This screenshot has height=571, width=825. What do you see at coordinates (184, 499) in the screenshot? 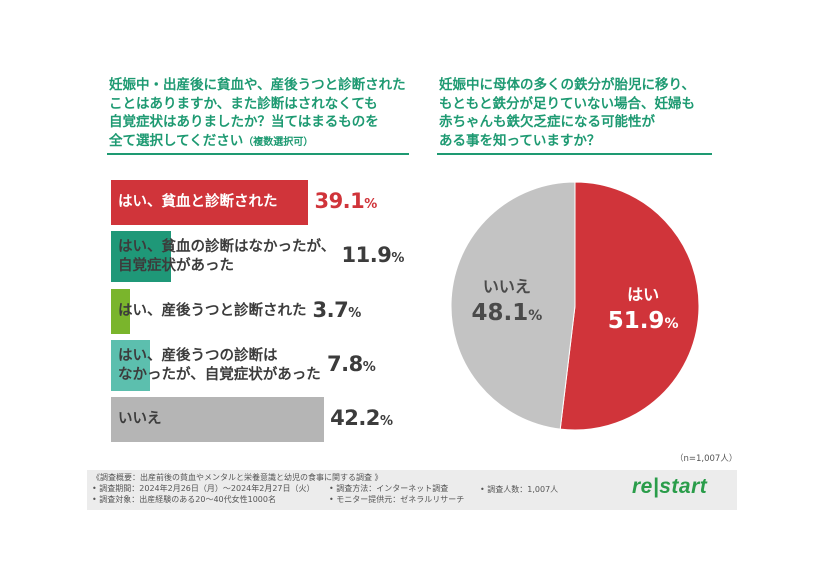
I see `survey-target: • 調査対象：出産経験のある20～40代女性1000名` at bounding box center [184, 499].